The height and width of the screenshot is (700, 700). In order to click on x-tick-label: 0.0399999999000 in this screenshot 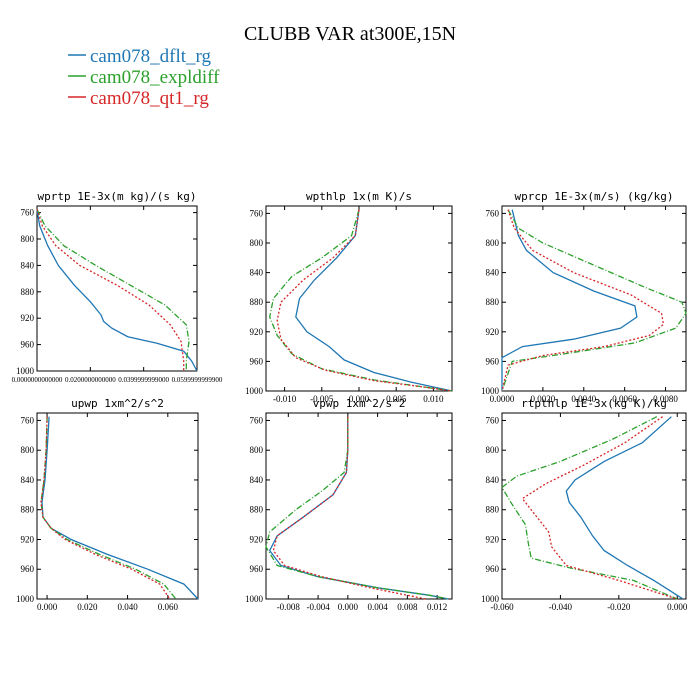, I will do `click(143, 380)`.